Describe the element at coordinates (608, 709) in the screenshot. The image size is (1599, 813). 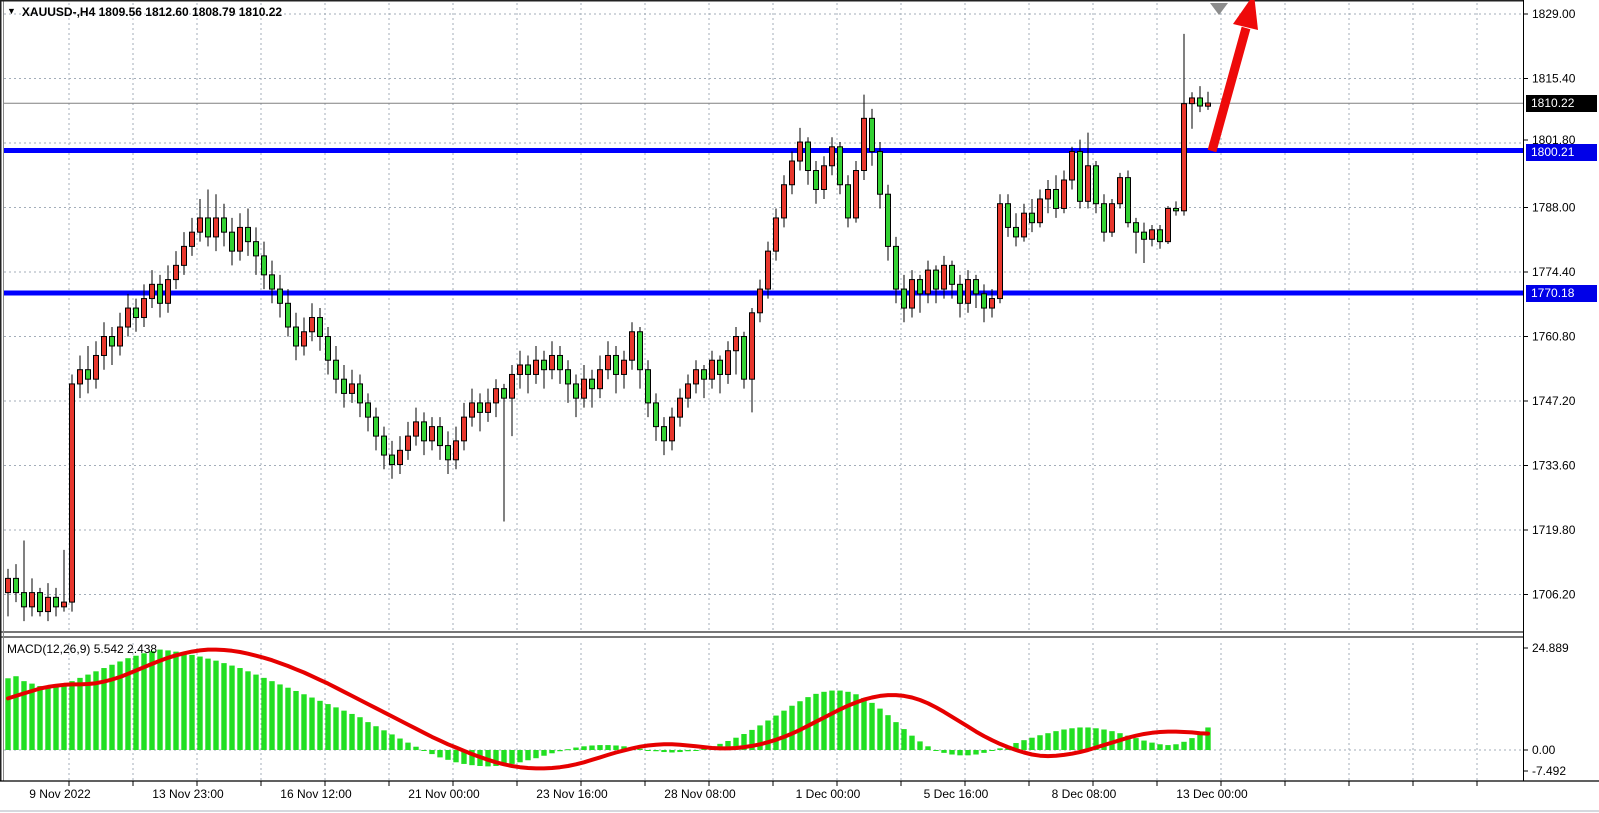
I see `macd-signal-line` at that location.